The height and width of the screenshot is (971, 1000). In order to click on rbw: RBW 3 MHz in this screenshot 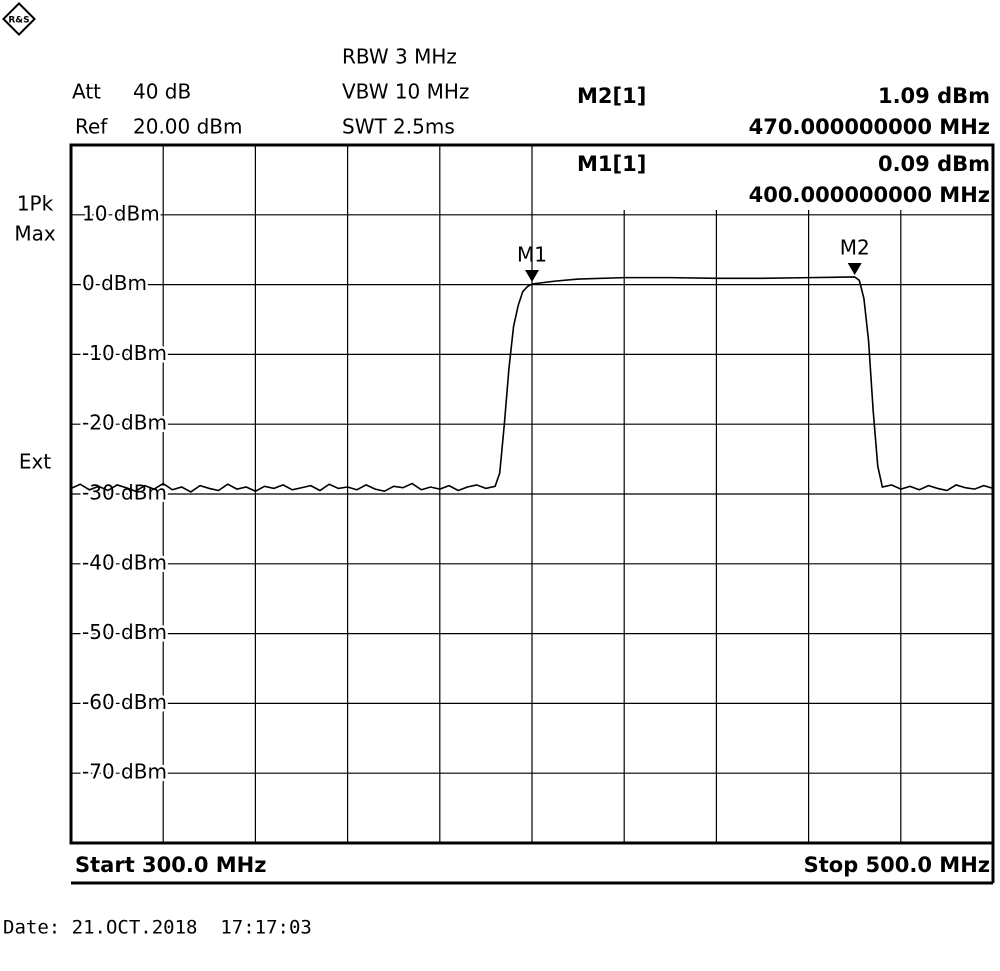, I will do `click(399, 57)`.